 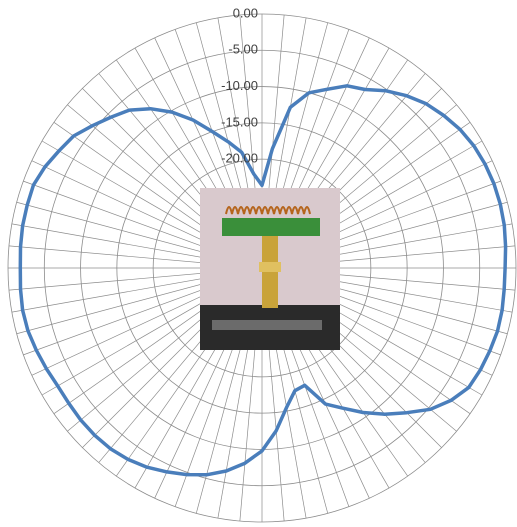 I want to click on r-tick-label: -10.00, so click(x=239, y=85).